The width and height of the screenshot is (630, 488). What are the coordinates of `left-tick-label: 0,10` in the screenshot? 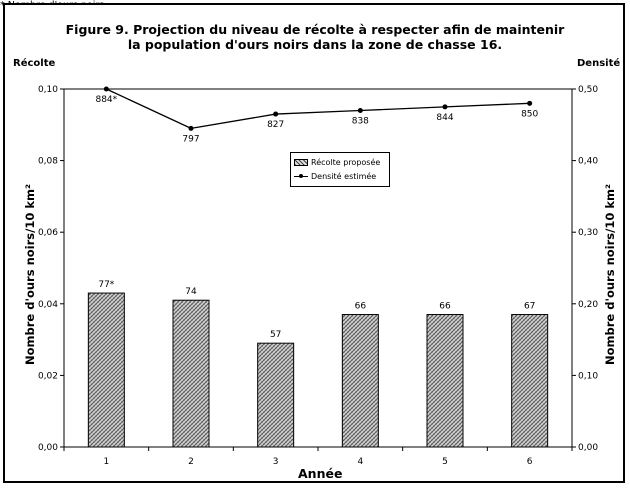 It's located at (48, 90).